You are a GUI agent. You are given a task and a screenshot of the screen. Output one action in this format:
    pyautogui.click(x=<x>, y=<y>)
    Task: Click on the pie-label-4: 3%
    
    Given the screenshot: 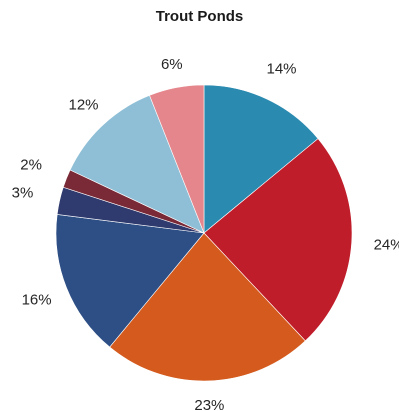 What is the action you would take?
    pyautogui.click(x=23, y=192)
    